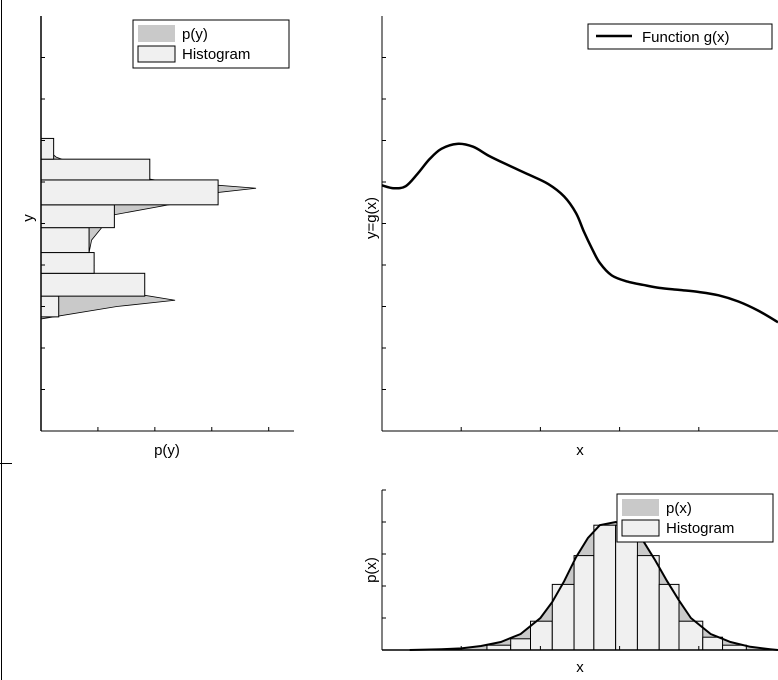 This screenshot has height=680, width=778. I want to click on gx-x-ticks, so click(580, 429).